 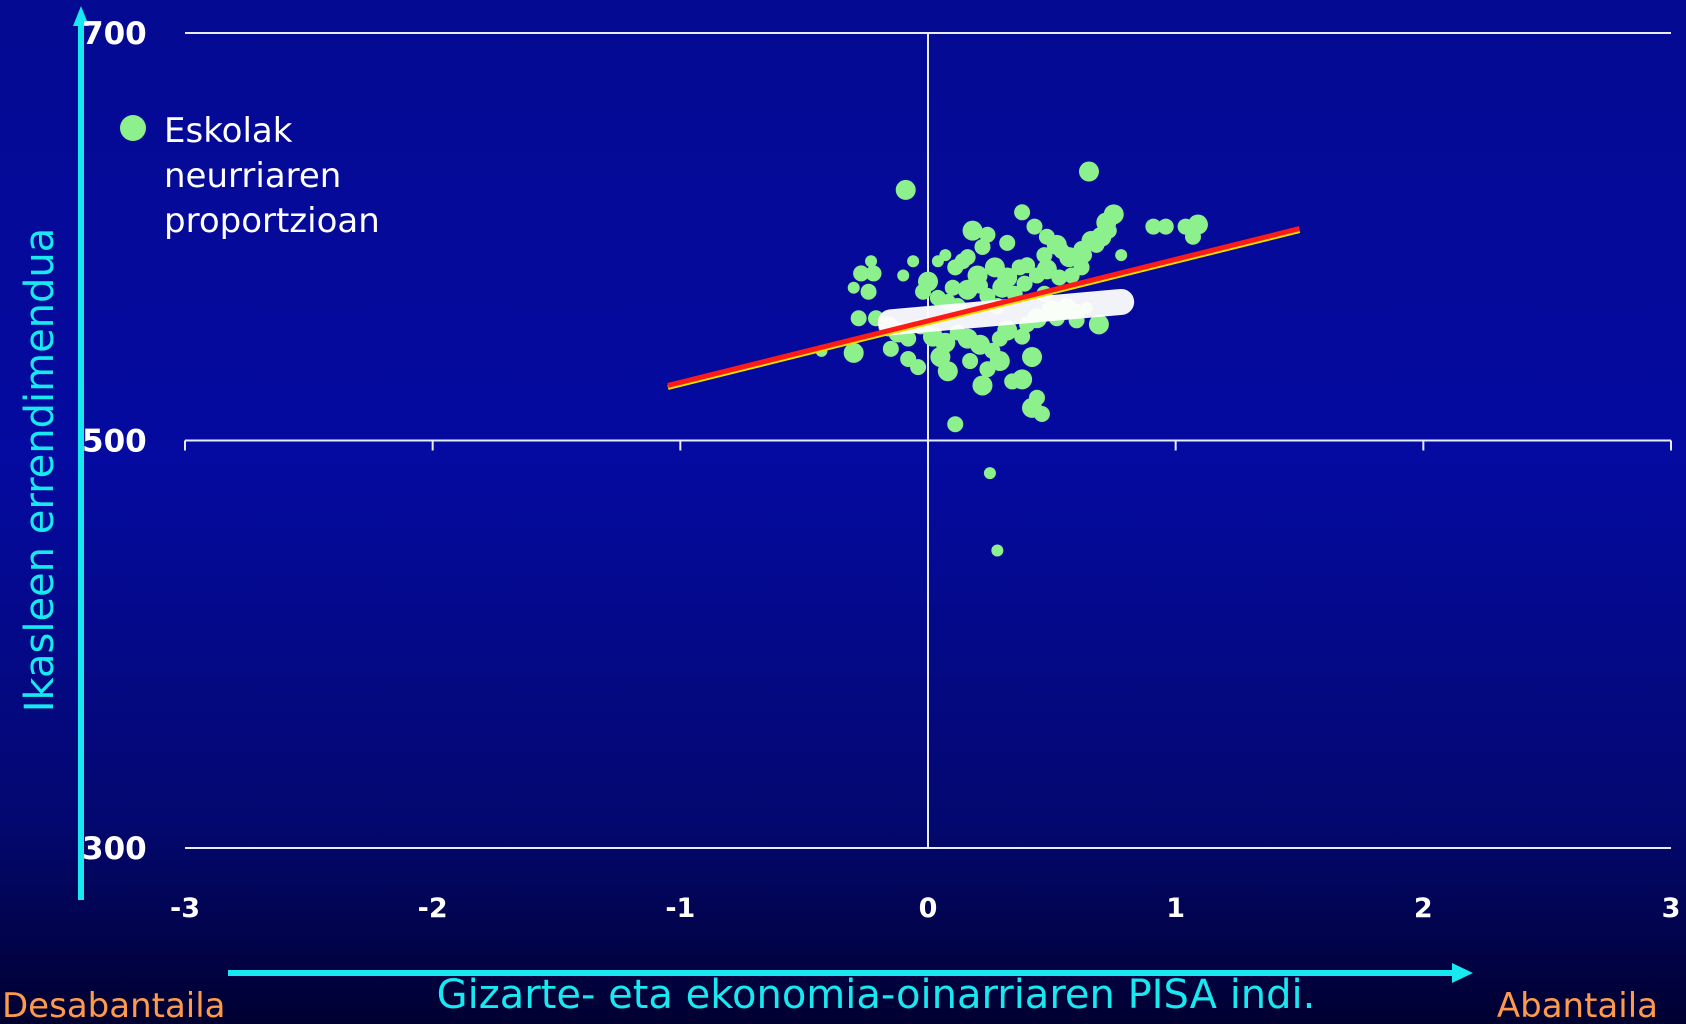 I want to click on y-tick-labels: 300 500 700, so click(x=114, y=441).